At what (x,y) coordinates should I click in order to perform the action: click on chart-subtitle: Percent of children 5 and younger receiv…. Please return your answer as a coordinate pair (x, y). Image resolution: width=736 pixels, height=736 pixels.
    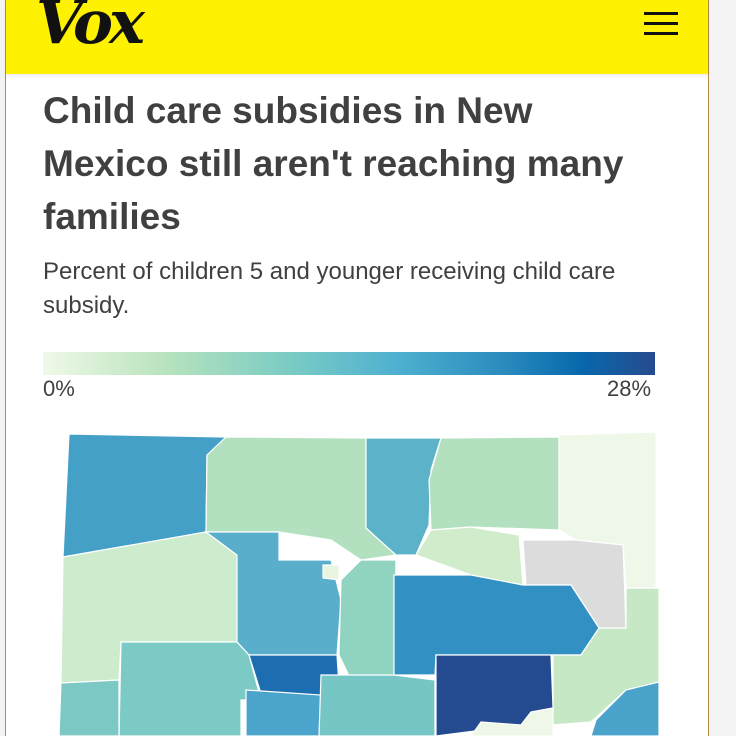
    Looking at the image, I should click on (329, 288).